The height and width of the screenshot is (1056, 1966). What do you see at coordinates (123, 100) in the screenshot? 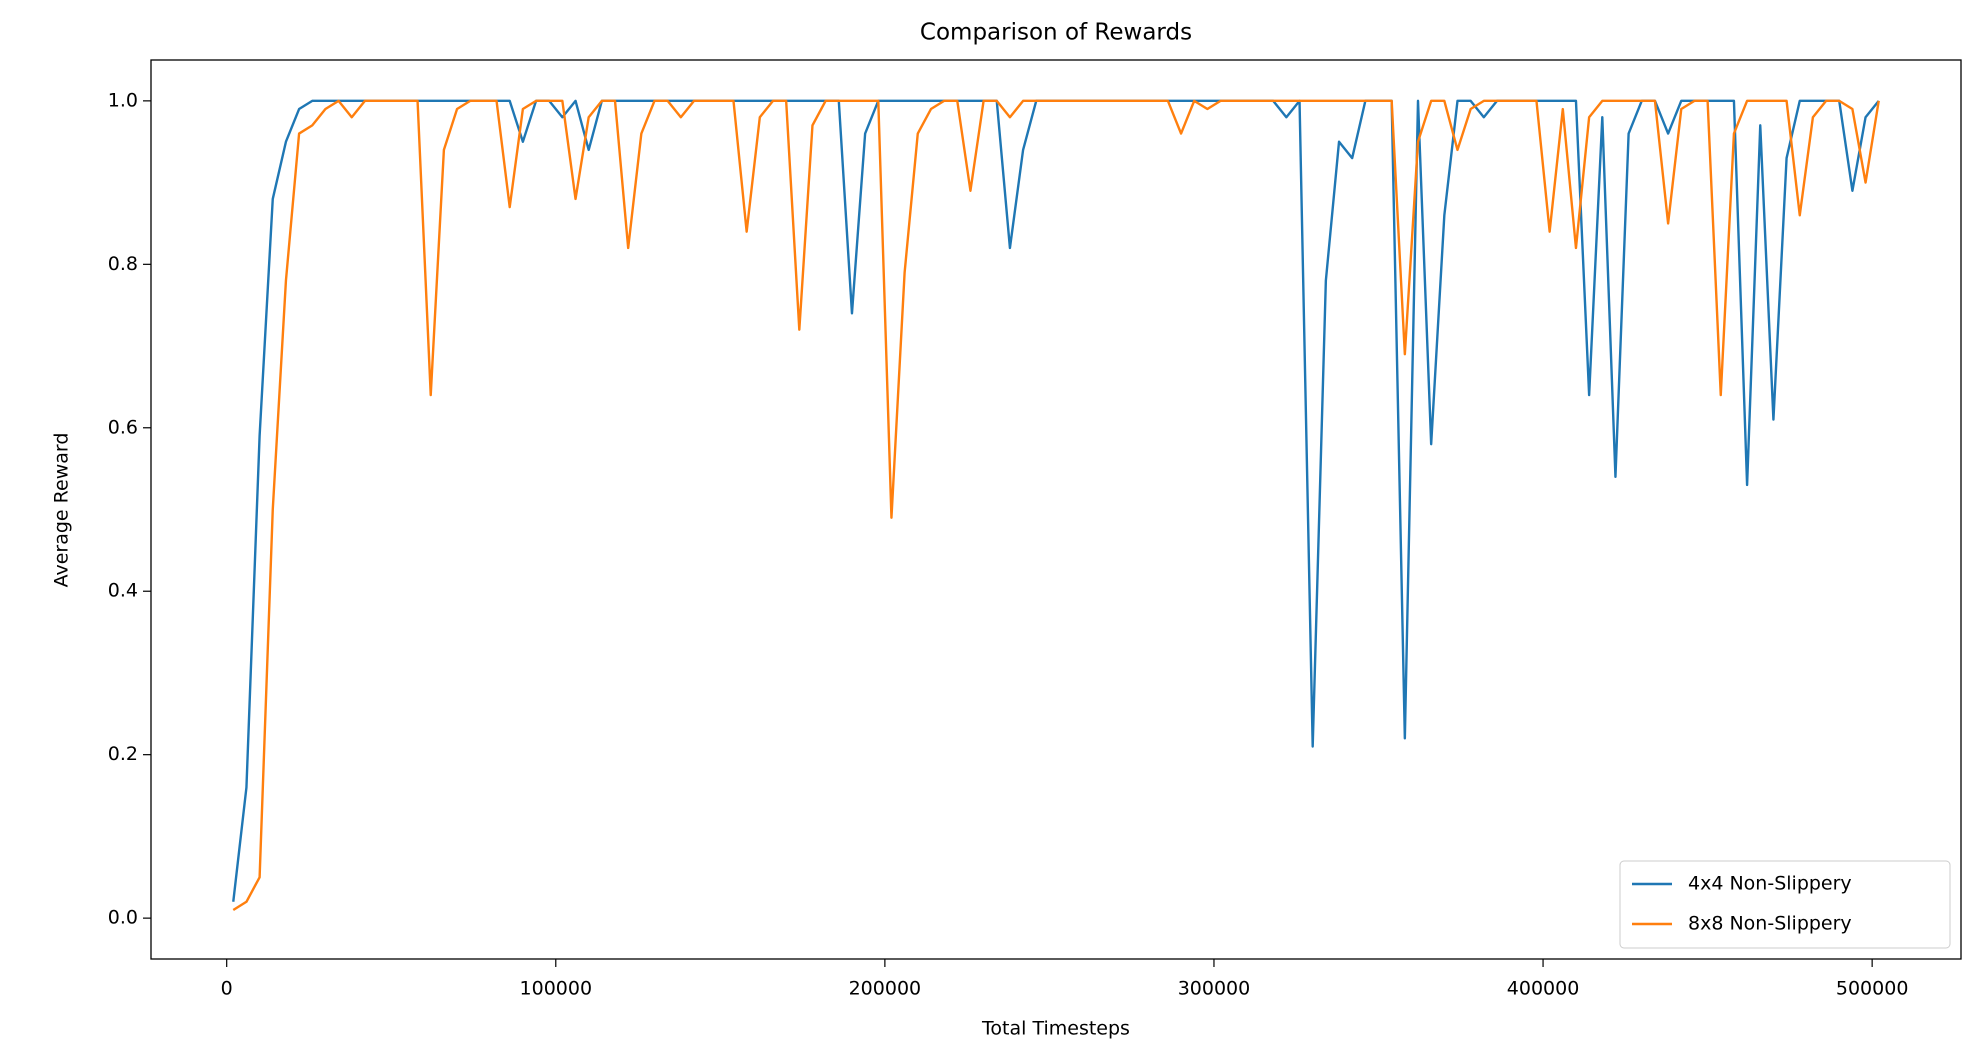
I see `y-tick-label: 1.0` at bounding box center [123, 100].